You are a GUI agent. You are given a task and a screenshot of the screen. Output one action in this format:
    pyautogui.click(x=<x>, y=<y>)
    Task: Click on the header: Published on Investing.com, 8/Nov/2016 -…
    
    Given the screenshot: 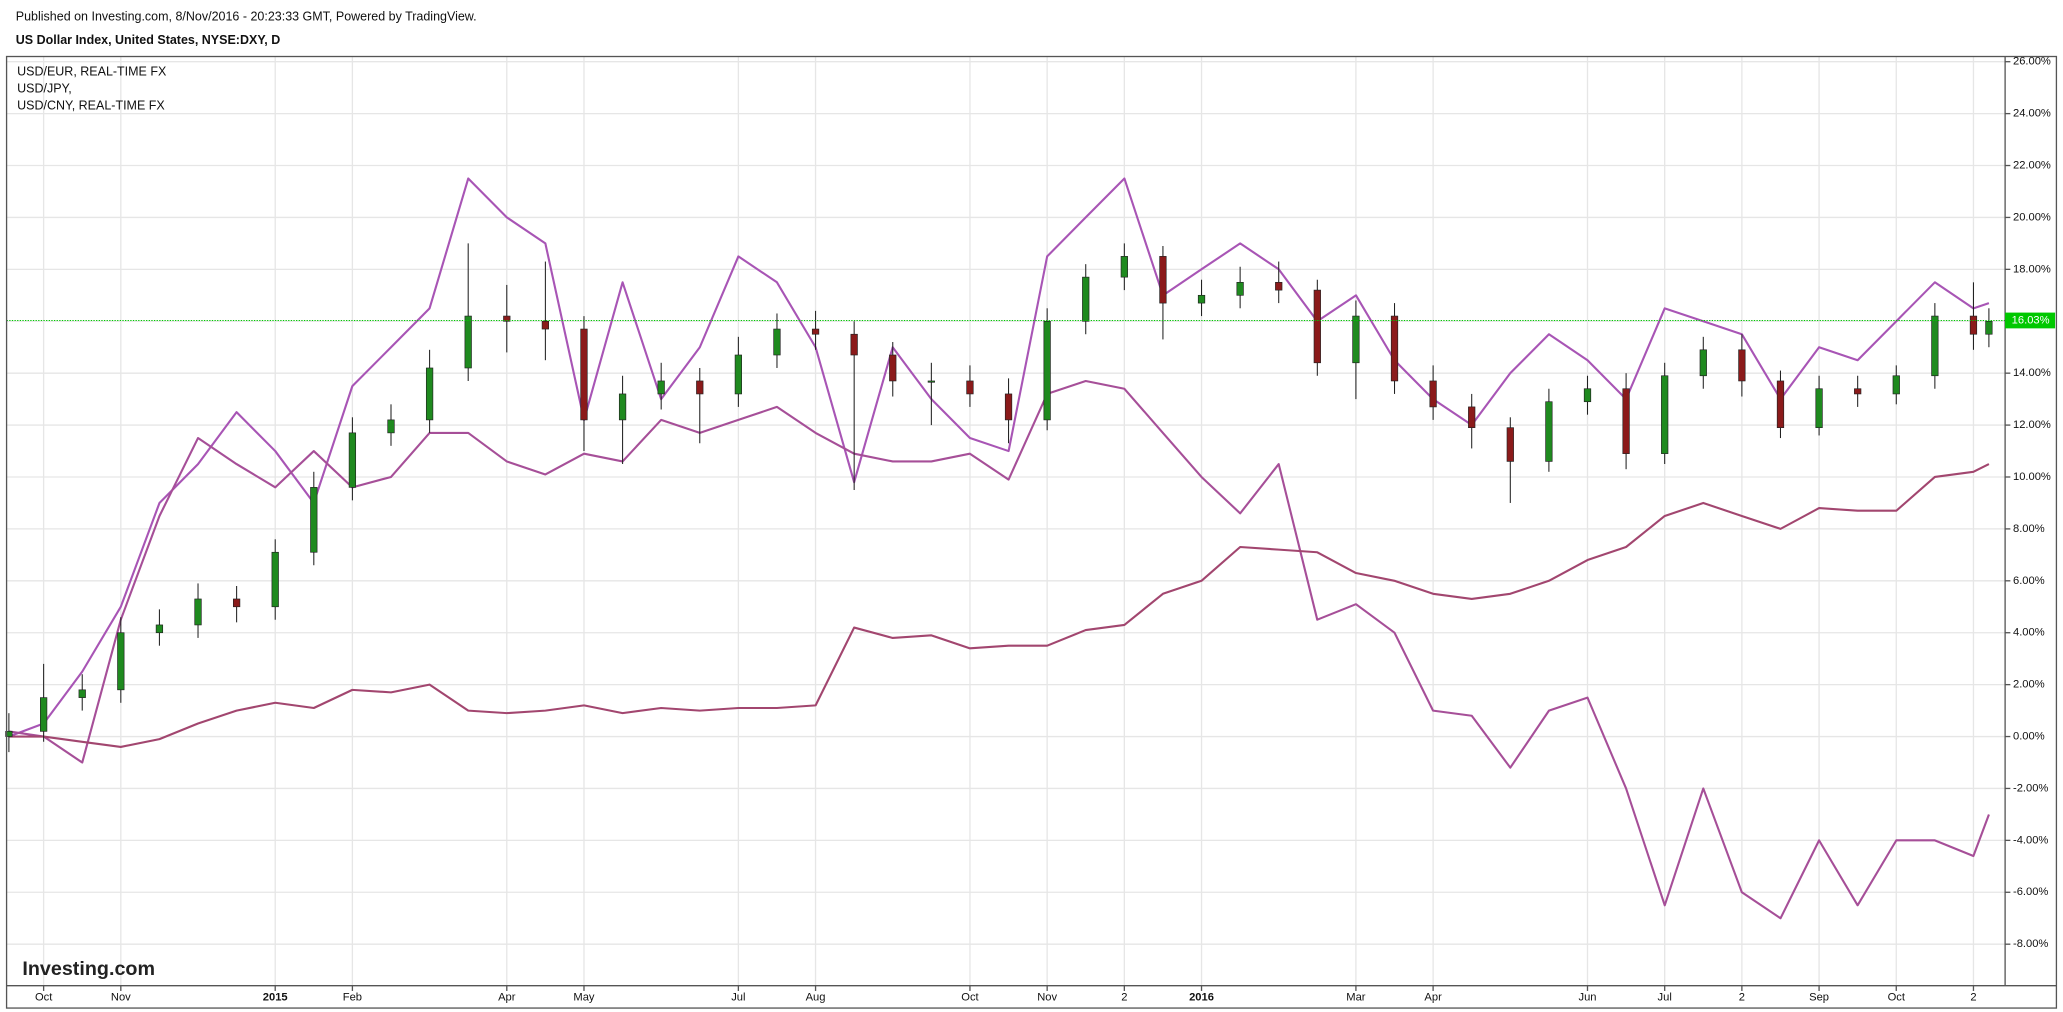 What is the action you would take?
    pyautogui.click(x=246, y=16)
    